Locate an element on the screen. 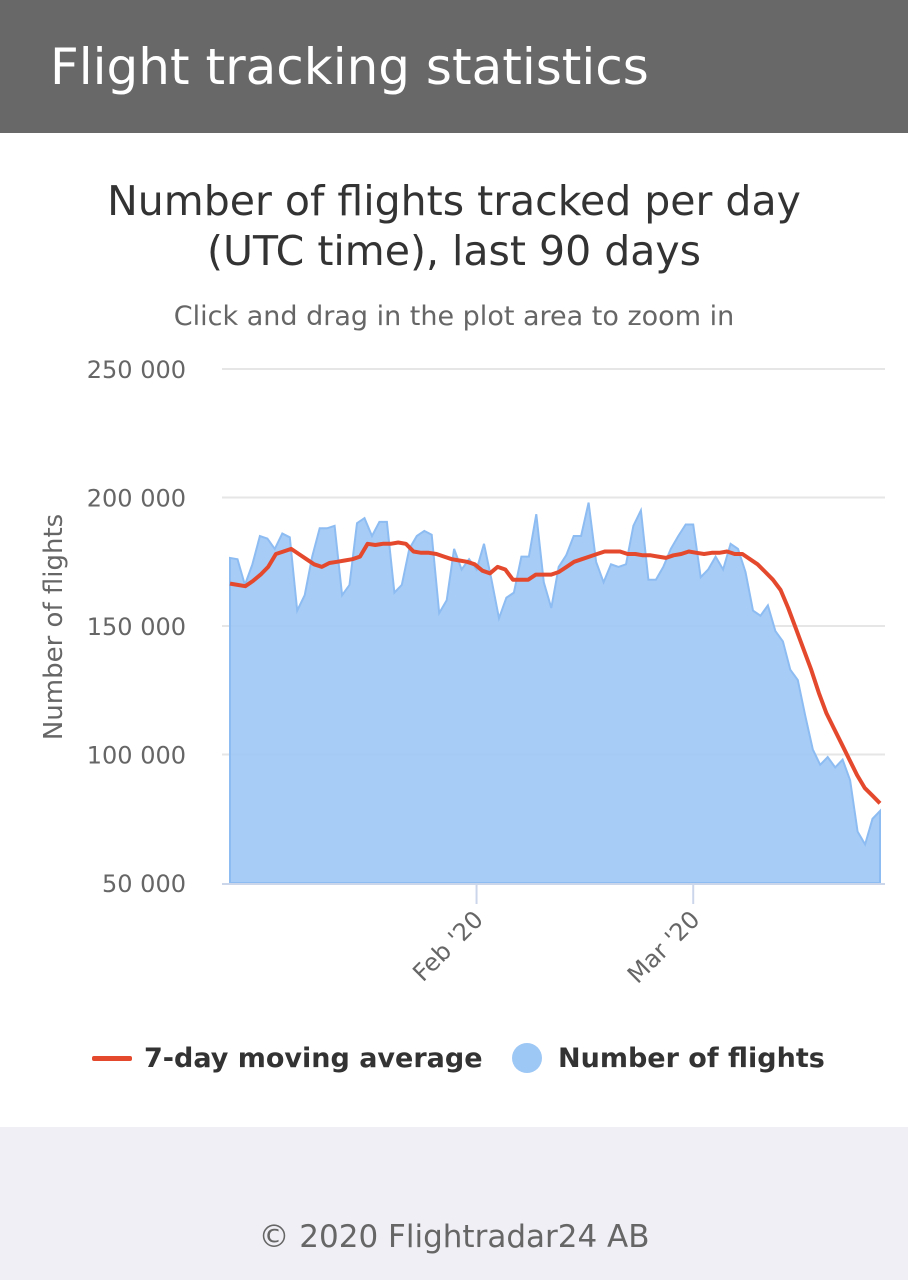 The width and height of the screenshot is (908, 1280). legend-label-number-of-flights: Number of flights is located at coordinates (691, 1058).